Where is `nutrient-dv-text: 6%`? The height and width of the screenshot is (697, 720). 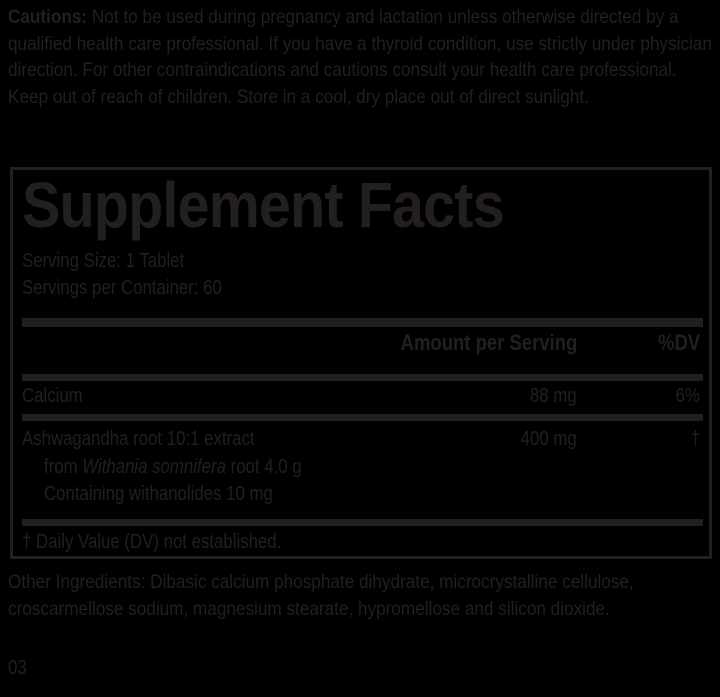
nutrient-dv-text: 6% is located at coordinates (687, 396).